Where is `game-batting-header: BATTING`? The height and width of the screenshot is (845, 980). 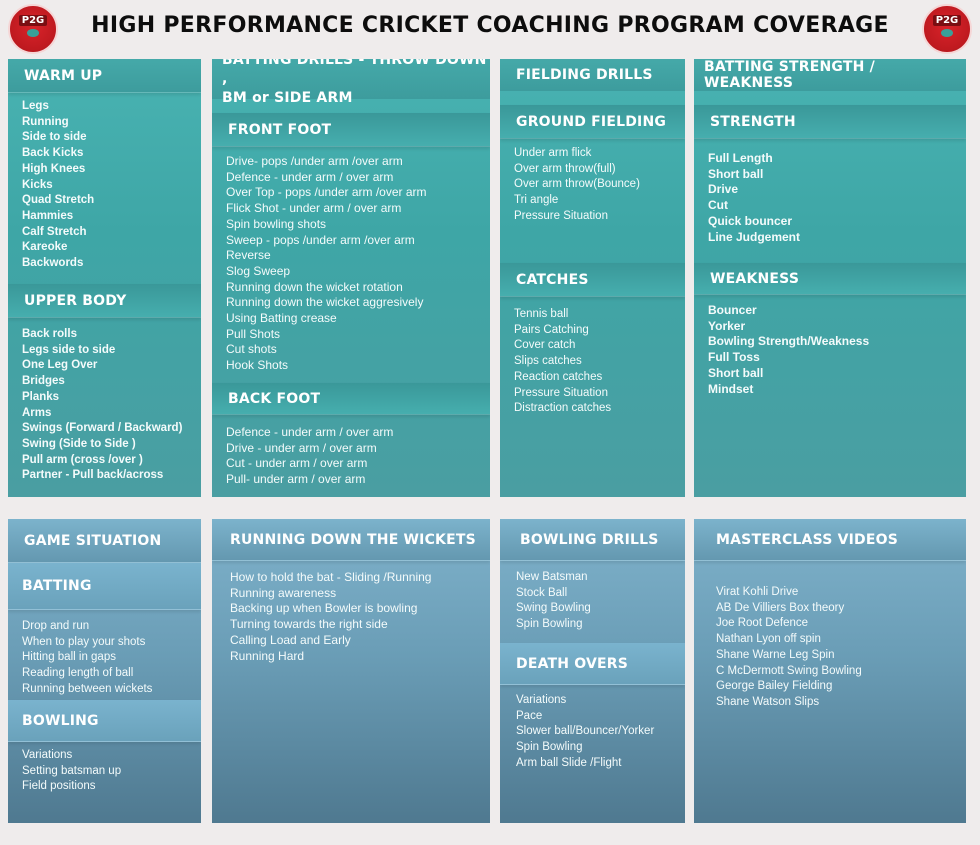 game-batting-header: BATTING is located at coordinates (104, 586).